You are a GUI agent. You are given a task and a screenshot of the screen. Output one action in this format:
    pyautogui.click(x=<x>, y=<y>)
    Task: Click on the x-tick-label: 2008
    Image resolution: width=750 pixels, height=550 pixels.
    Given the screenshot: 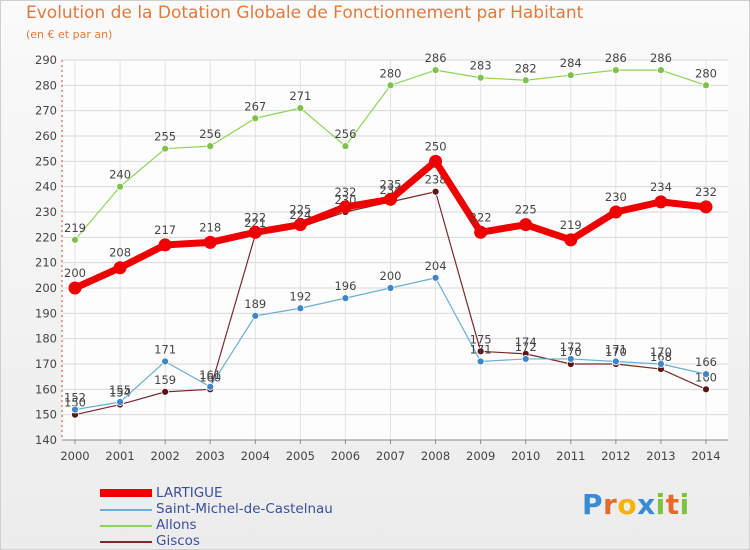 What is the action you would take?
    pyautogui.click(x=435, y=456)
    